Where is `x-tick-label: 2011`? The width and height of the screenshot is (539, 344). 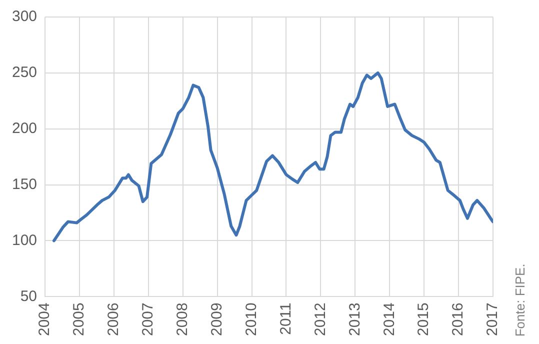
x-tick-label: 2011 is located at coordinates (285, 318).